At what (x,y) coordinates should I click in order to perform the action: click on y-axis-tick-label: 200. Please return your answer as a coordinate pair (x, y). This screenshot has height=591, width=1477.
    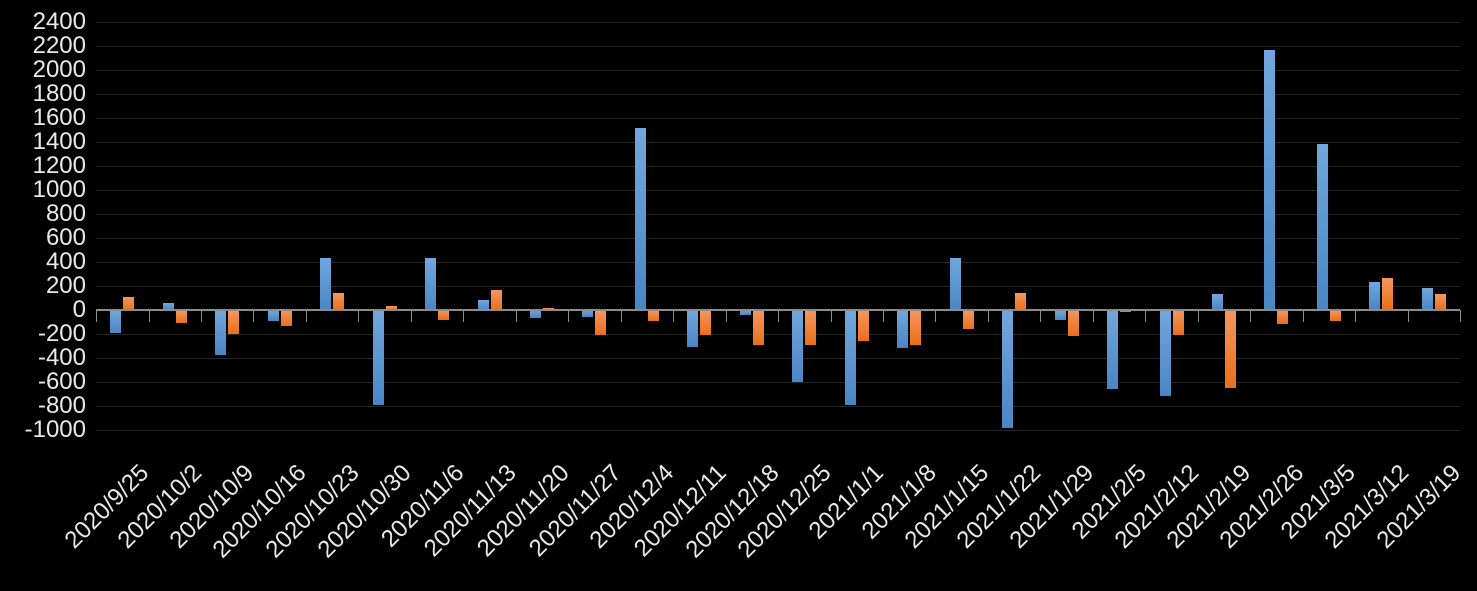
    Looking at the image, I should click on (65, 285).